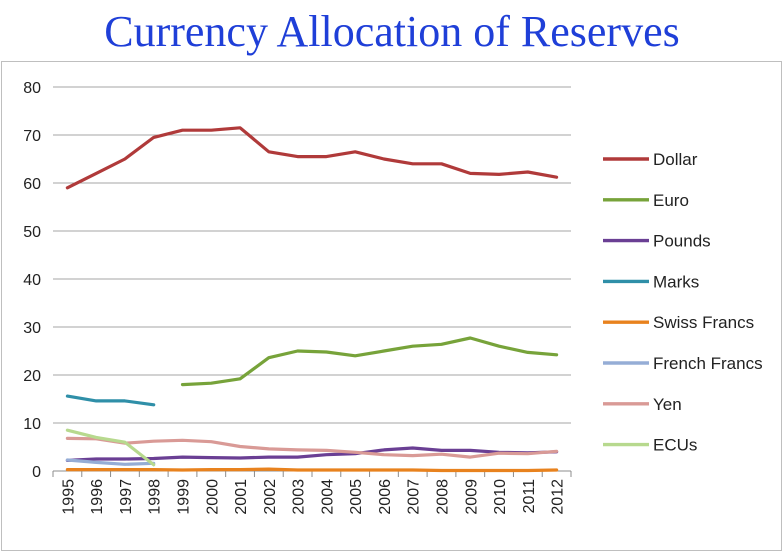 This screenshot has height=553, width=784. What do you see at coordinates (299, 497) in the screenshot?
I see `x-tick-label: 2003` at bounding box center [299, 497].